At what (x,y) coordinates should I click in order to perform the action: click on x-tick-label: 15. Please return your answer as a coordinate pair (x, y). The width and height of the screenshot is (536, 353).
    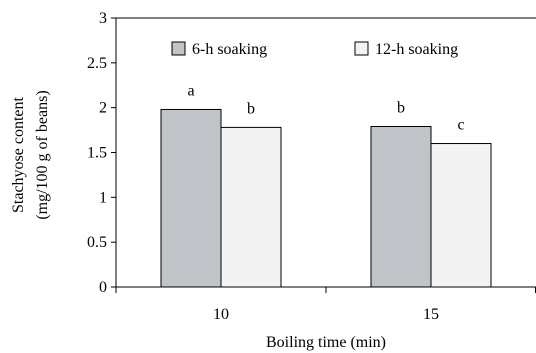
    Looking at the image, I should click on (431, 314).